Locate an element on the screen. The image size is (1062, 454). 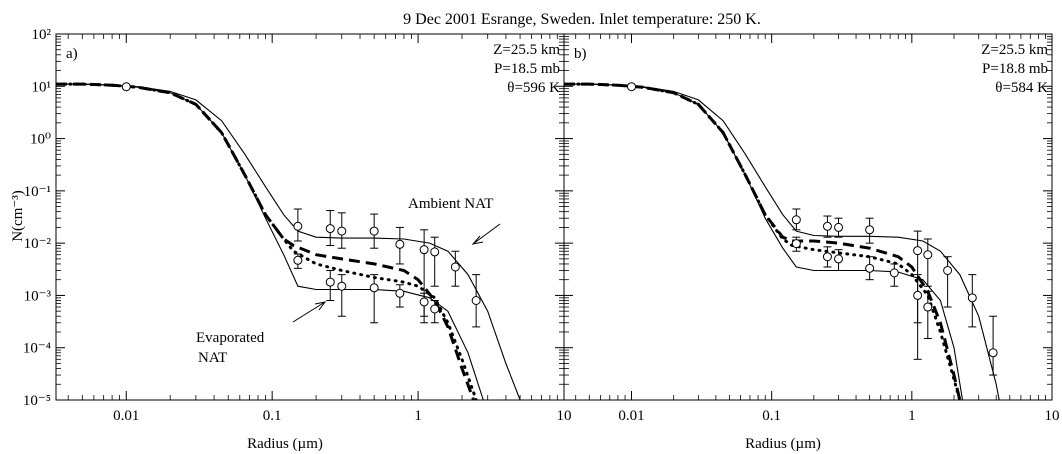
info-line: P=18.8 mb is located at coordinates (1015, 69).